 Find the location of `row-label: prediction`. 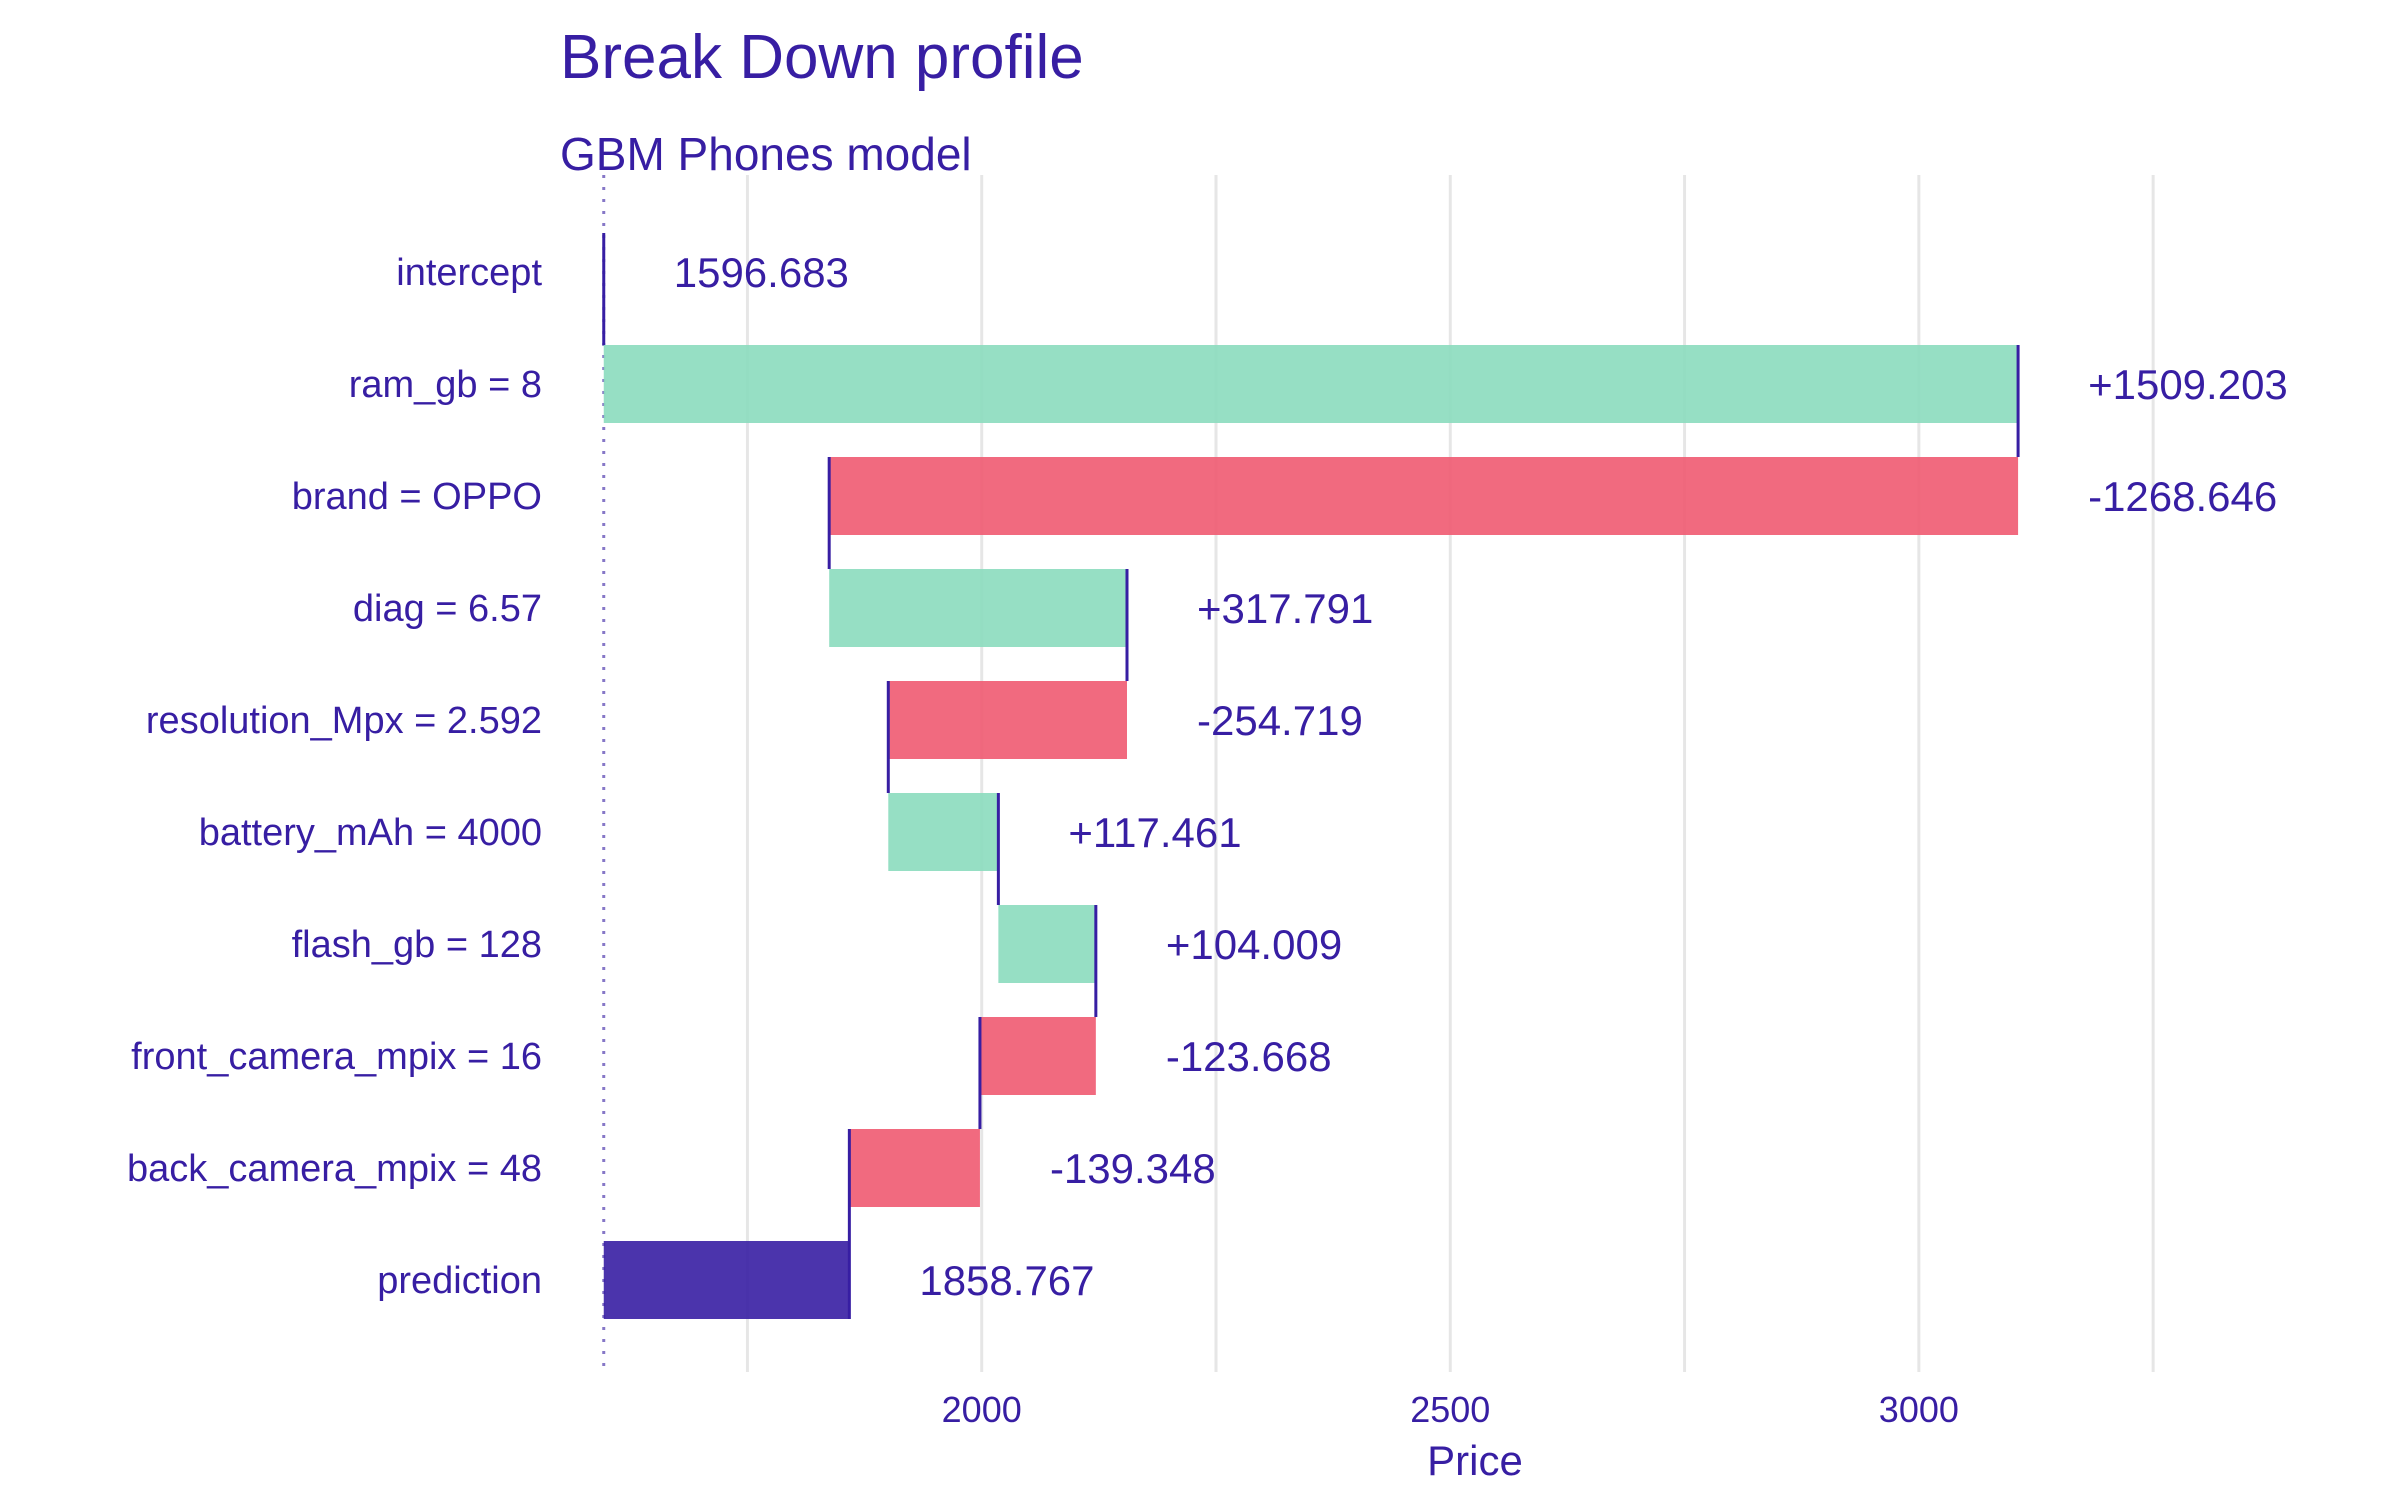

row-label: prediction is located at coordinates (459, 1281).